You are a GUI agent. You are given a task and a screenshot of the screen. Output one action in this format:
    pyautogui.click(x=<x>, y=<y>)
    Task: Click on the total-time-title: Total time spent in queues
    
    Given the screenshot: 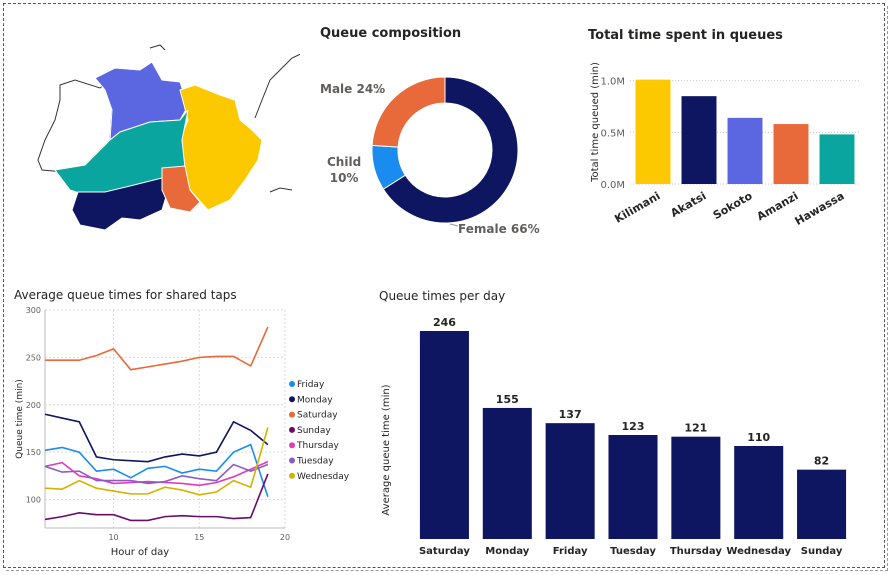 What is the action you would take?
    pyautogui.click(x=685, y=35)
    